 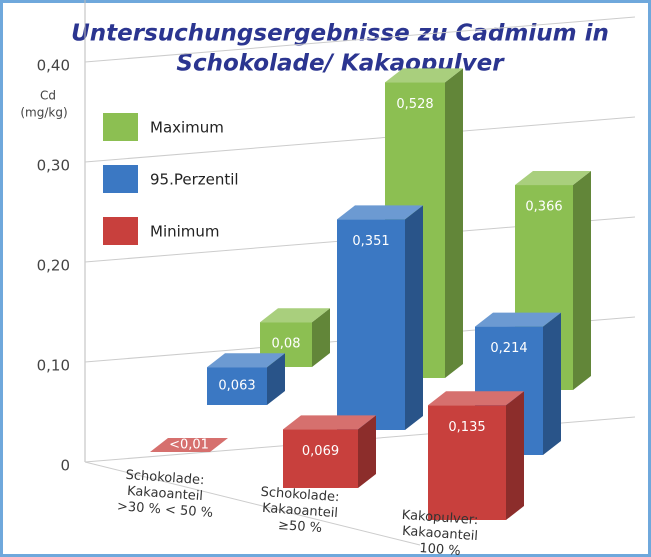 I want to click on value-label: <0,01, so click(x=189, y=445).